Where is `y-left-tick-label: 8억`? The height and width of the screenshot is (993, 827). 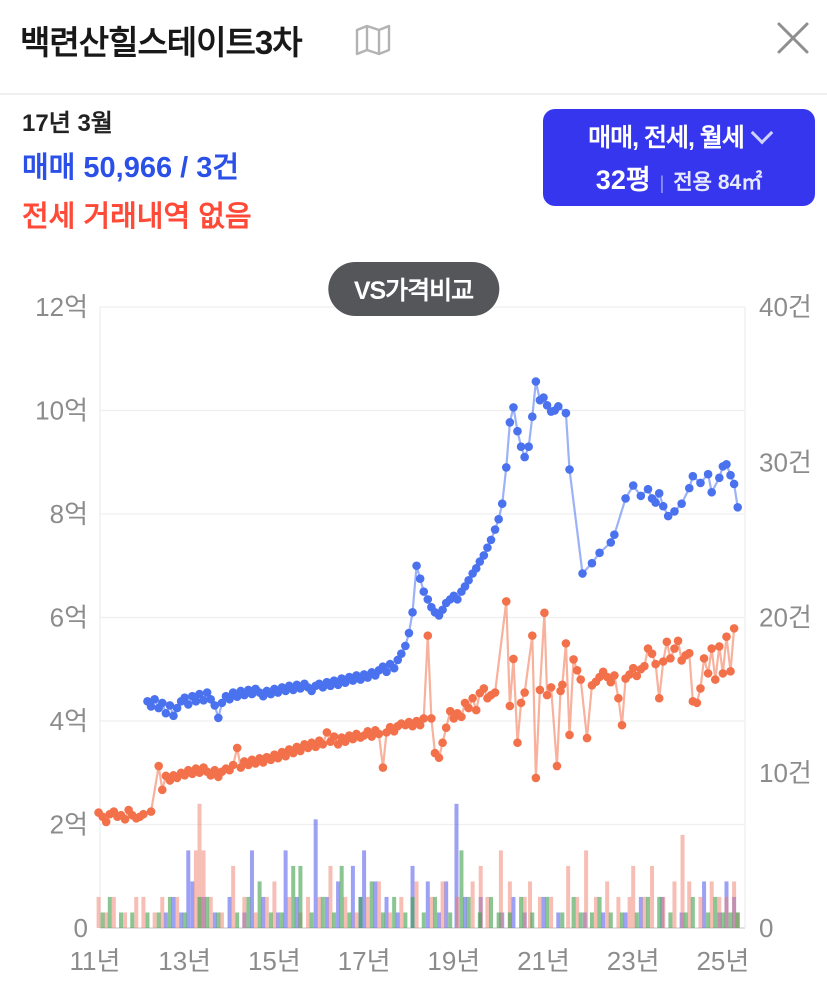
y-left-tick-label: 8억 is located at coordinates (69, 514).